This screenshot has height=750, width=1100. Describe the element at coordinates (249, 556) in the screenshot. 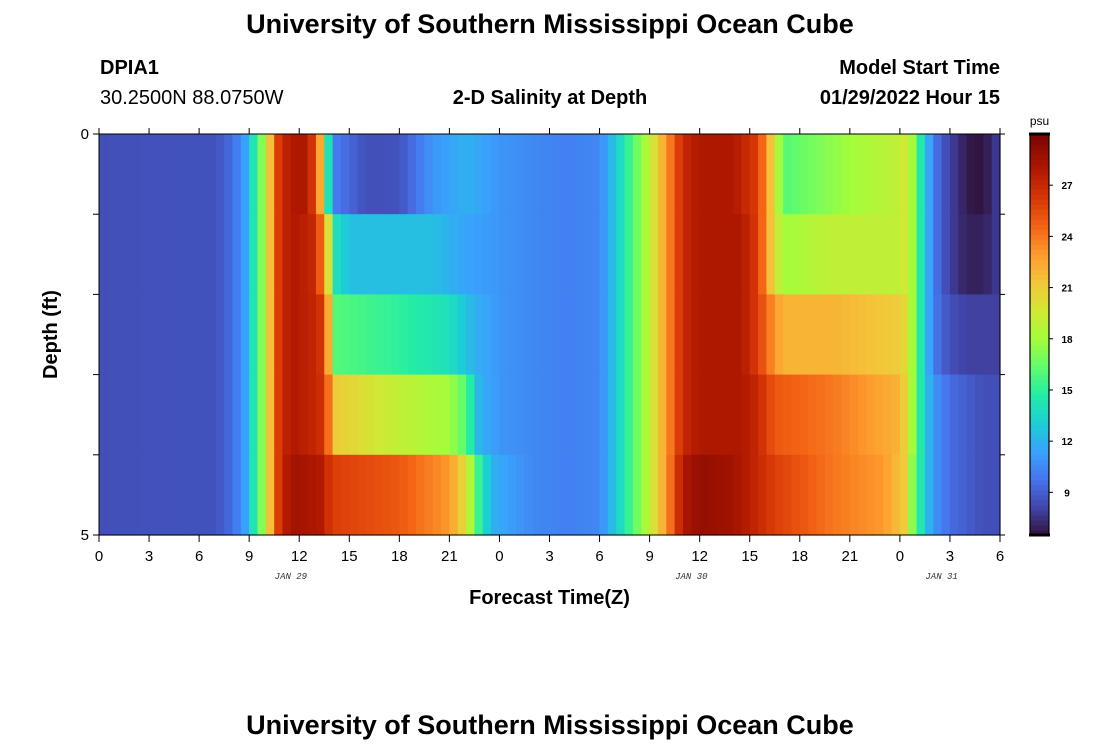

I see `x-tick-label: 9` at that location.